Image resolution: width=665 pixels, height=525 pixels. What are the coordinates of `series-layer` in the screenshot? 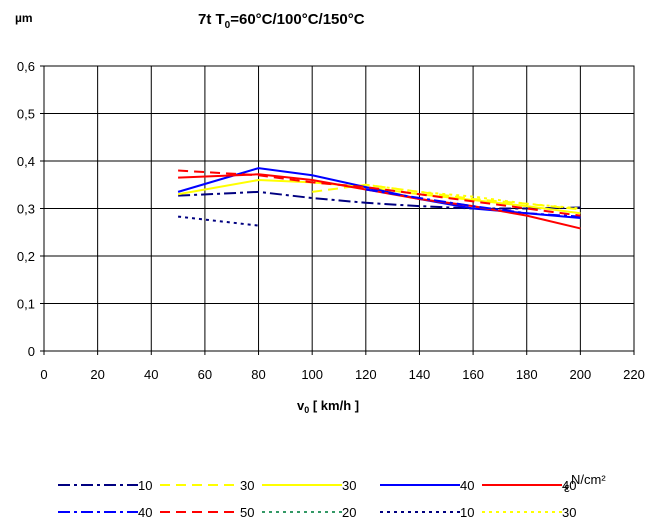 It's located at (379, 198).